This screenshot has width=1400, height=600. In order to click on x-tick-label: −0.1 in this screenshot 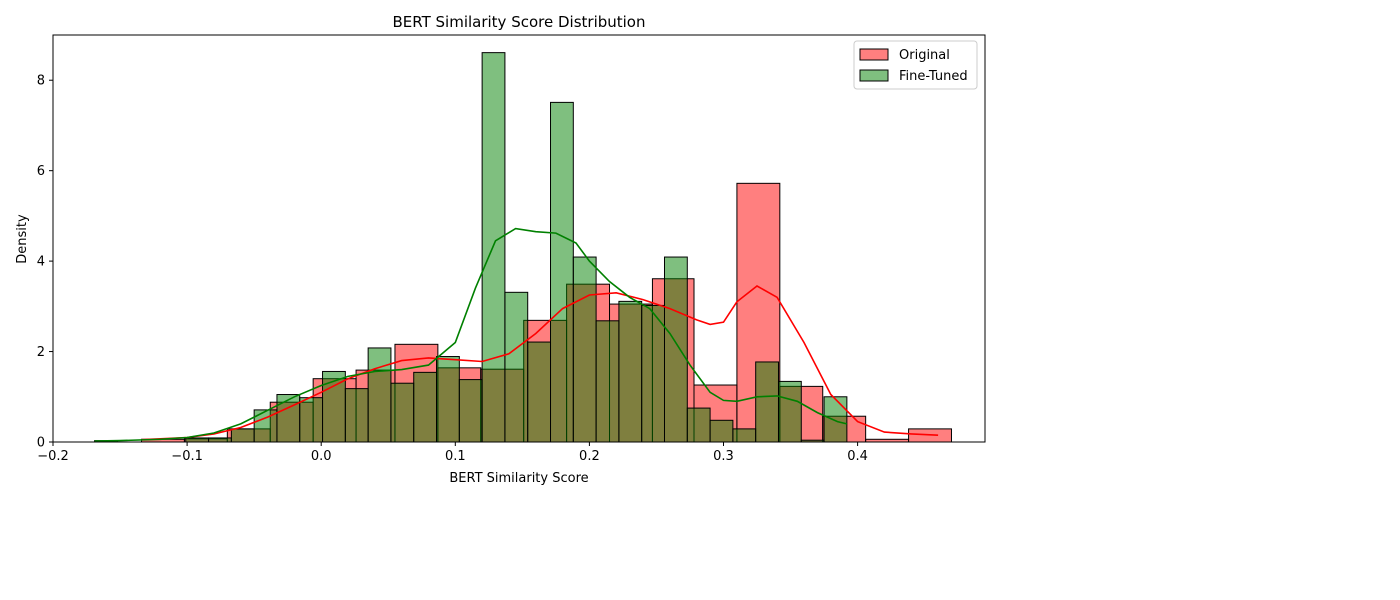, I will do `click(187, 456)`.